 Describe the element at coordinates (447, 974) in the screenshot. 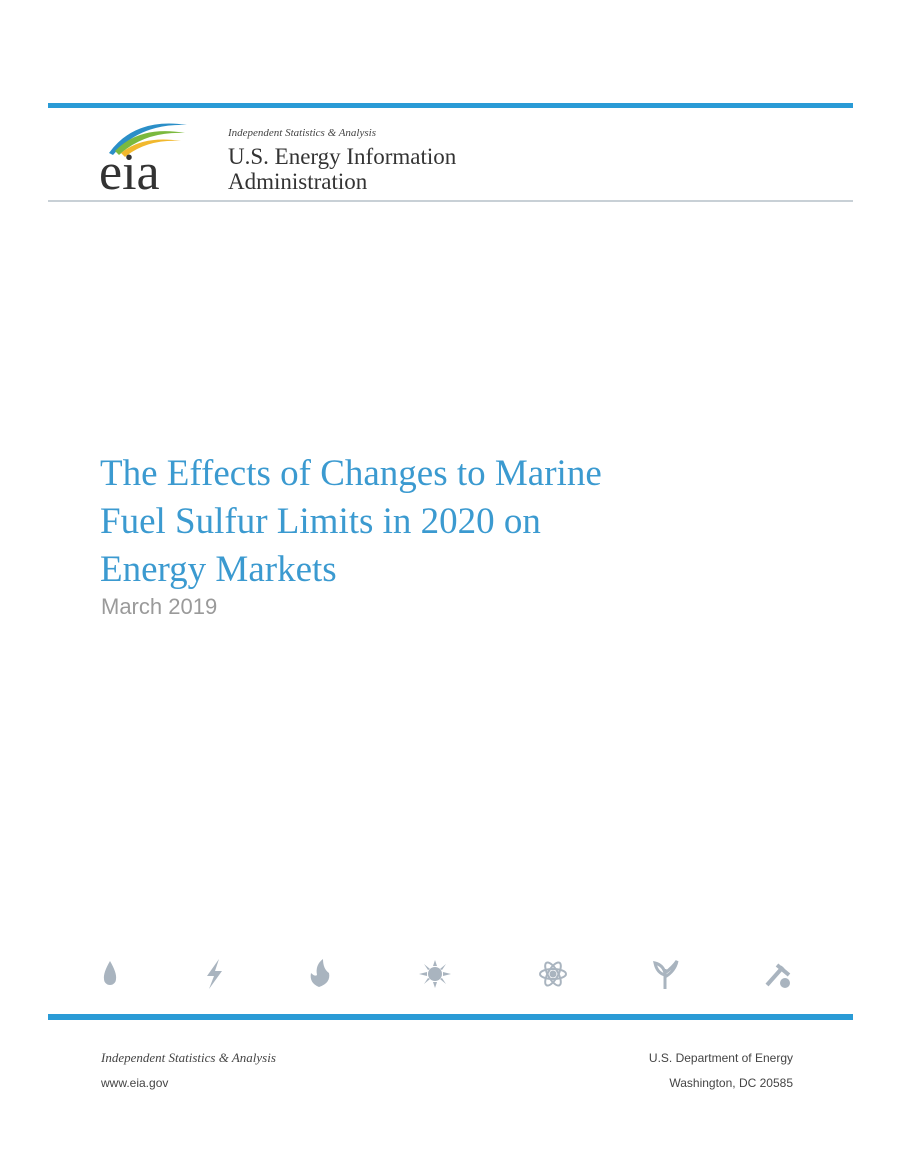

I see `icon-row` at that location.